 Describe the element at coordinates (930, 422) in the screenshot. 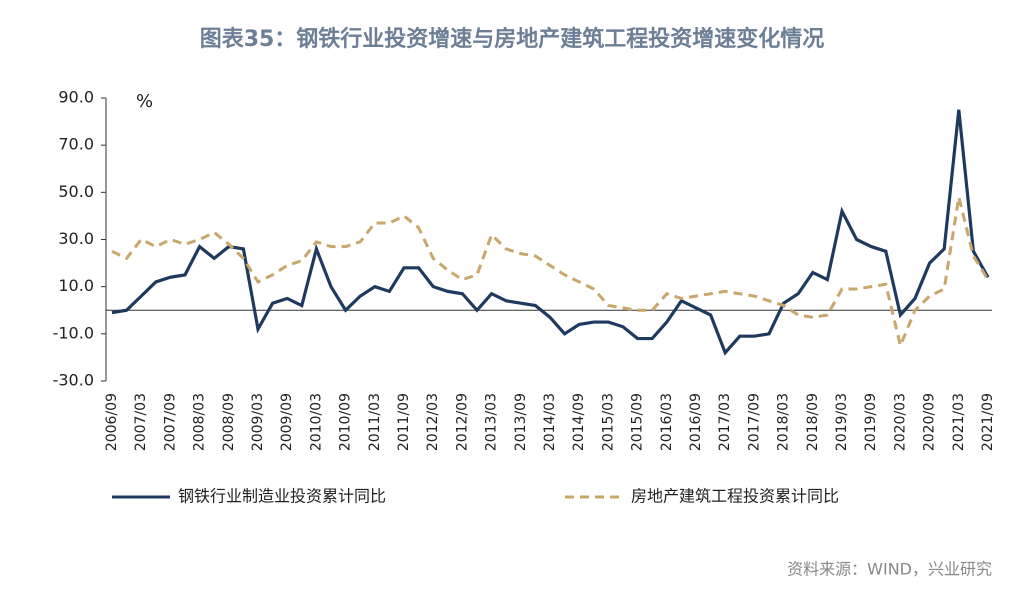

I see `x-tick-label: 2020/09` at that location.